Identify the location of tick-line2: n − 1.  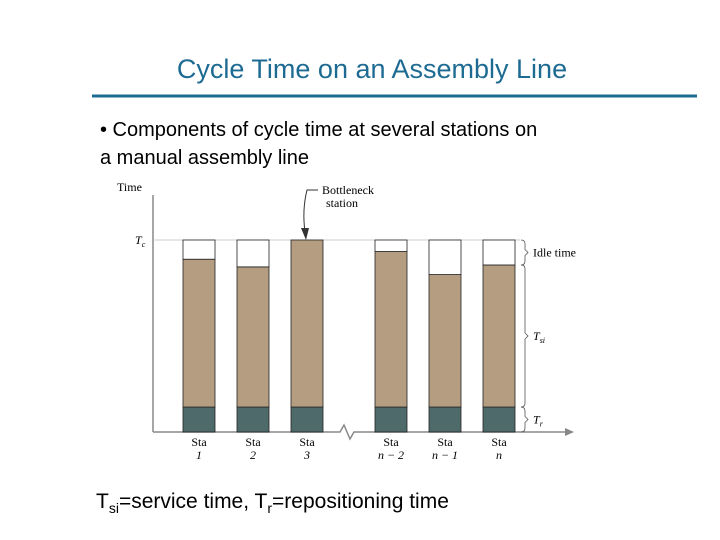
(445, 455).